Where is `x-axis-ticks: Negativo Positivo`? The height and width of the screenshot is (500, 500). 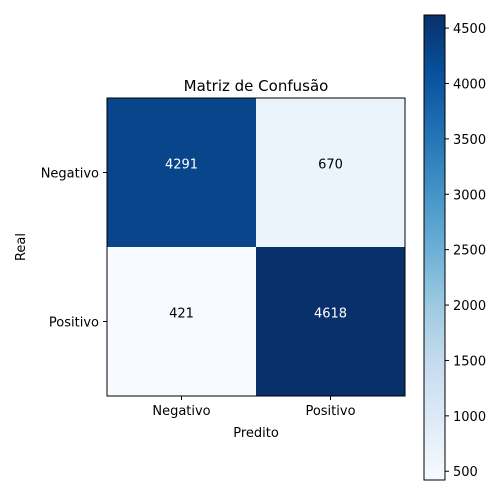
x-axis-ticks: Negativo Positivo is located at coordinates (254, 407).